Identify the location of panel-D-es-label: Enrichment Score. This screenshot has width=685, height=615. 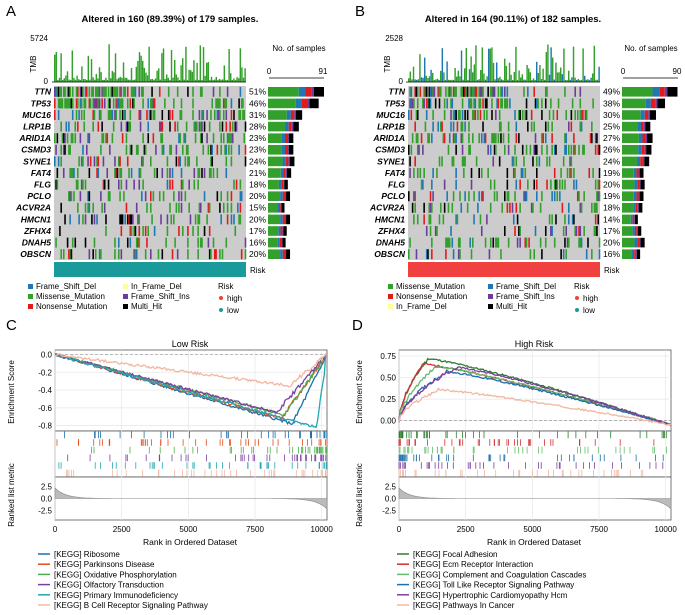
(359, 392).